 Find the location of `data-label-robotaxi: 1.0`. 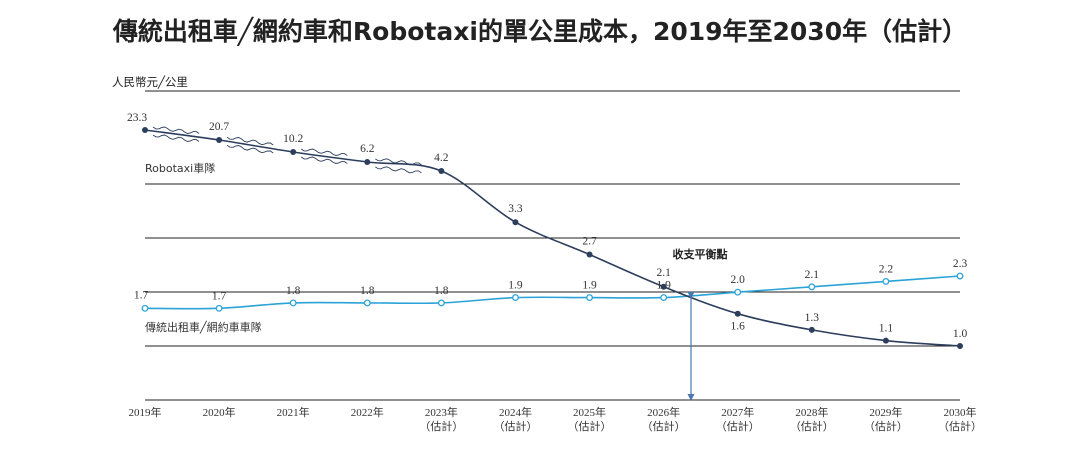

data-label-robotaxi: 1.0 is located at coordinates (960, 334).